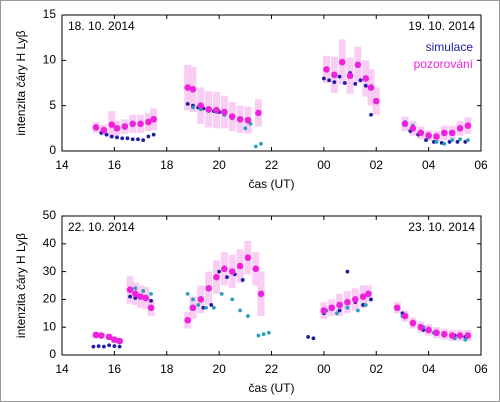  Describe the element at coordinates (441, 227) in the screenshot. I see `annotation: 23. 10. 2014` at that location.